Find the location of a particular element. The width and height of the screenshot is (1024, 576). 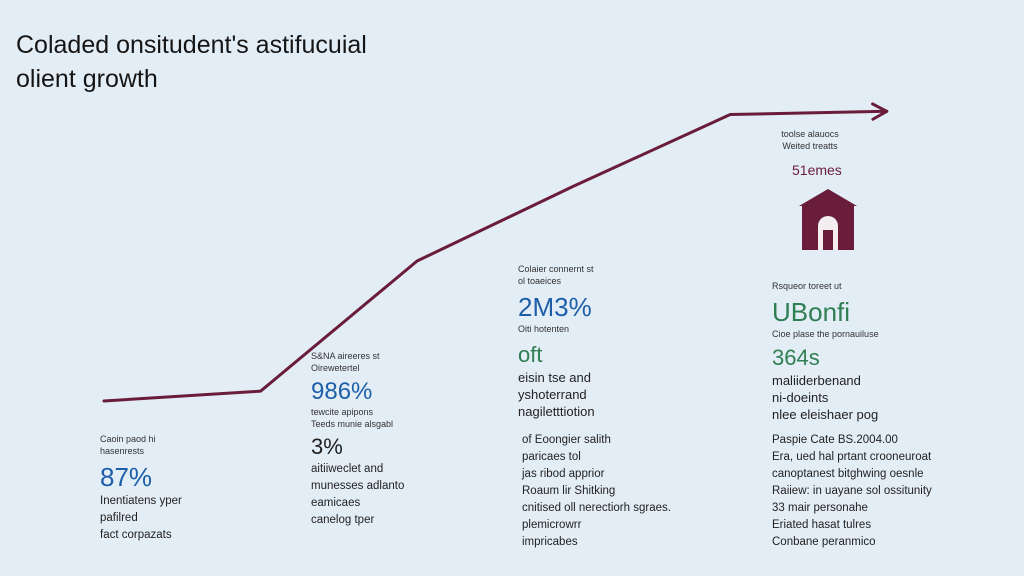

title-line-2: olient growth is located at coordinates (87, 79).